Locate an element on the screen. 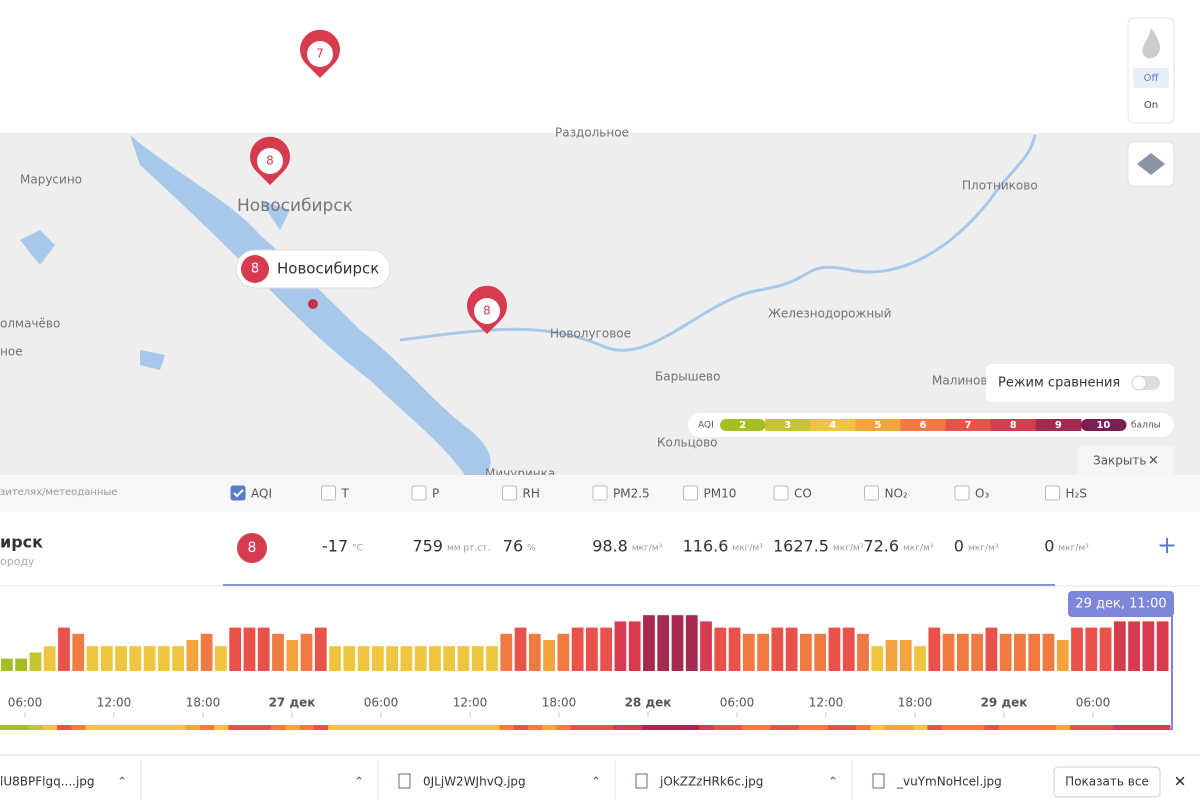  show-all-label: Показать все is located at coordinates (1107, 782).